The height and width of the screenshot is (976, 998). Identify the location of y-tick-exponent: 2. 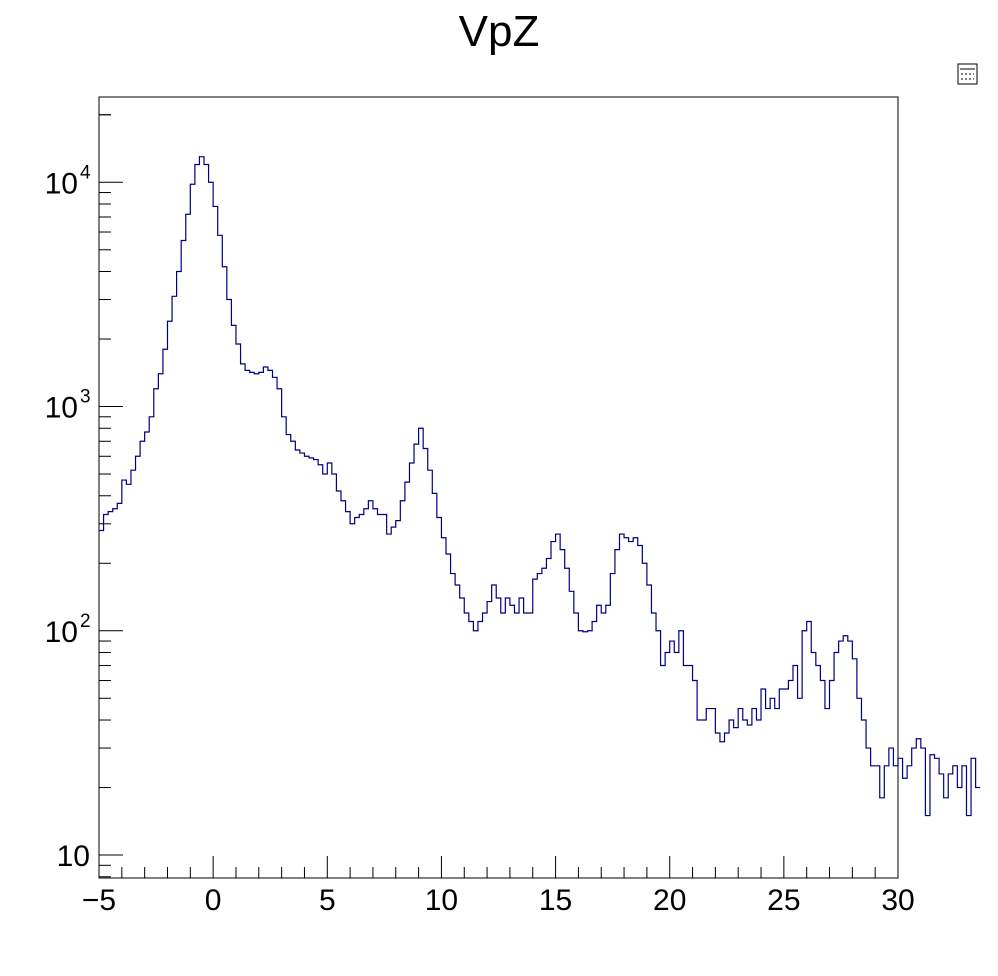
(85, 621).